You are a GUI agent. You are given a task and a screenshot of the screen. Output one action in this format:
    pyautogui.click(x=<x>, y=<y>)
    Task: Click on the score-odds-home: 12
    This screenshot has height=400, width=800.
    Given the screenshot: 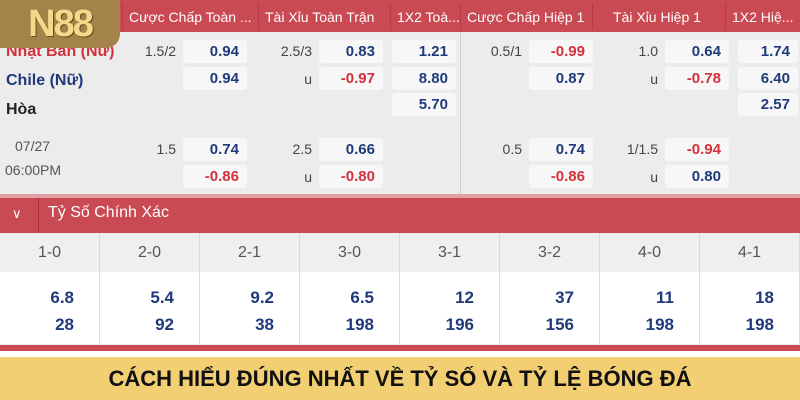 What is the action you would take?
    pyautogui.click(x=464, y=297)
    